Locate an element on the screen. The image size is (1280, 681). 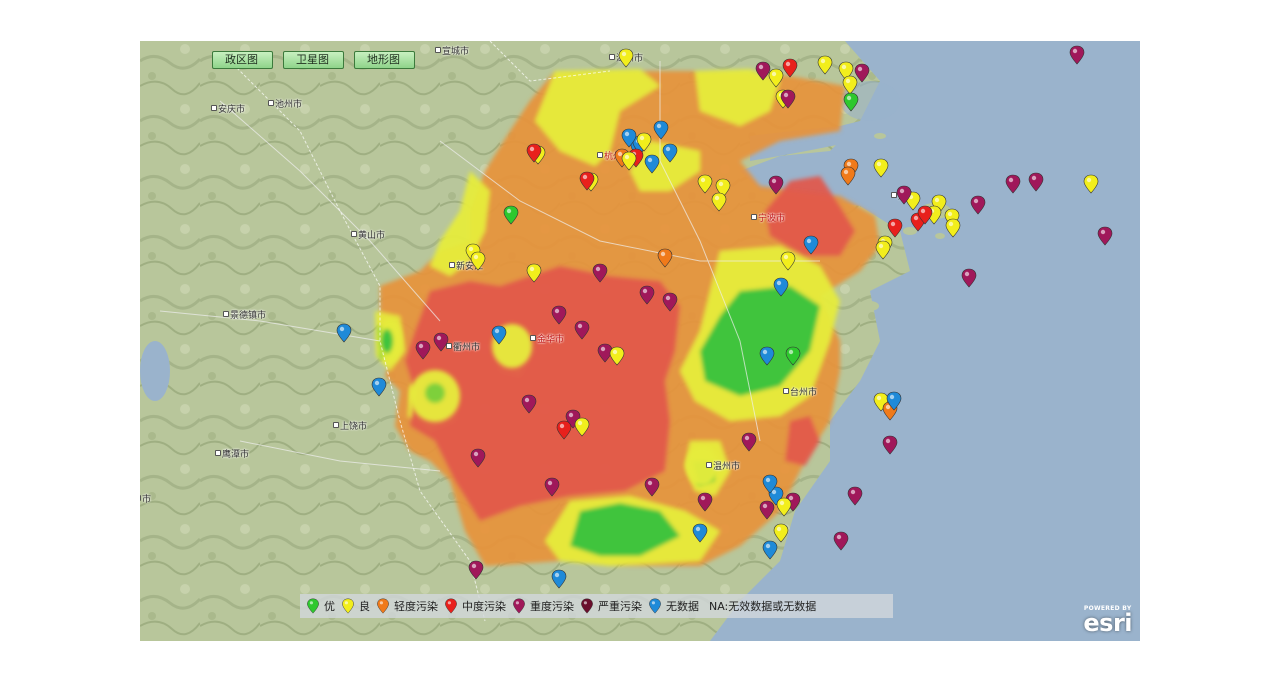
legend-label: 无数据 is located at coordinates (682, 606).